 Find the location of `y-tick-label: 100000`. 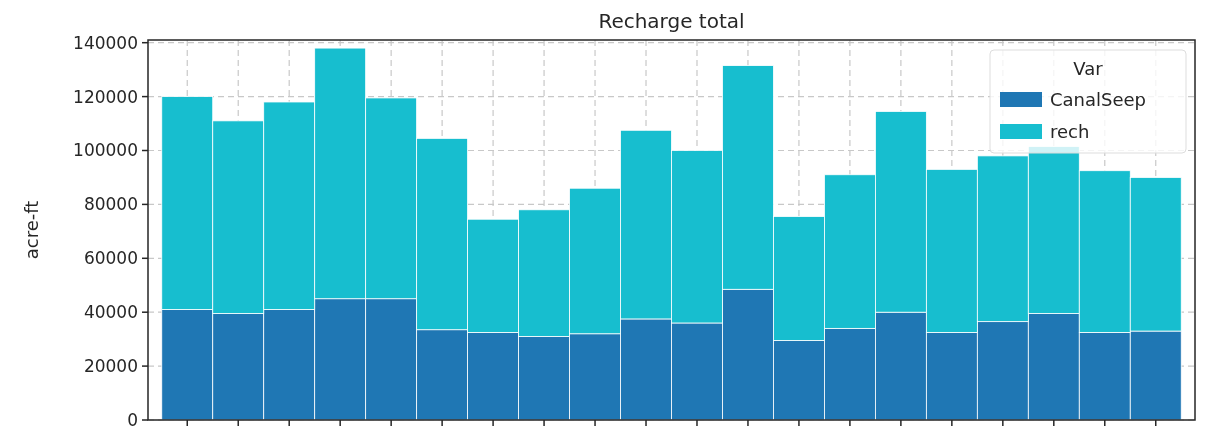

y-tick-label: 100000 is located at coordinates (105, 150).